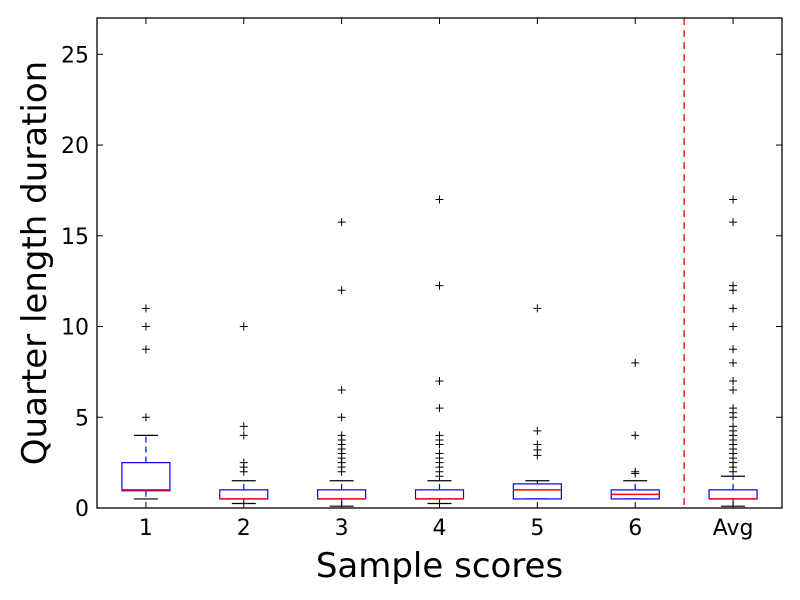  What do you see at coordinates (75, 146) in the screenshot?
I see `y-tick-label: 20` at bounding box center [75, 146].